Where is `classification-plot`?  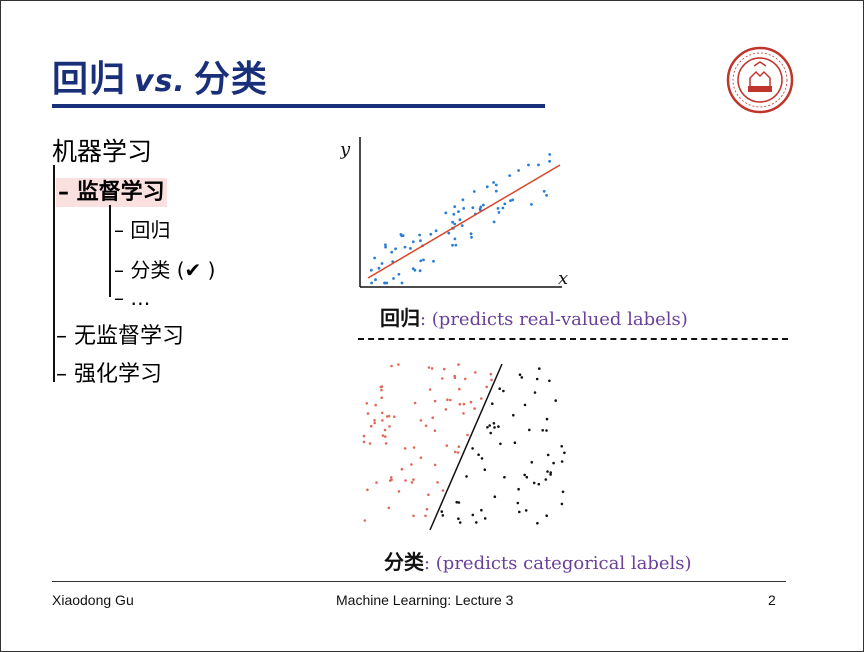
classification-plot is located at coordinates (464, 447).